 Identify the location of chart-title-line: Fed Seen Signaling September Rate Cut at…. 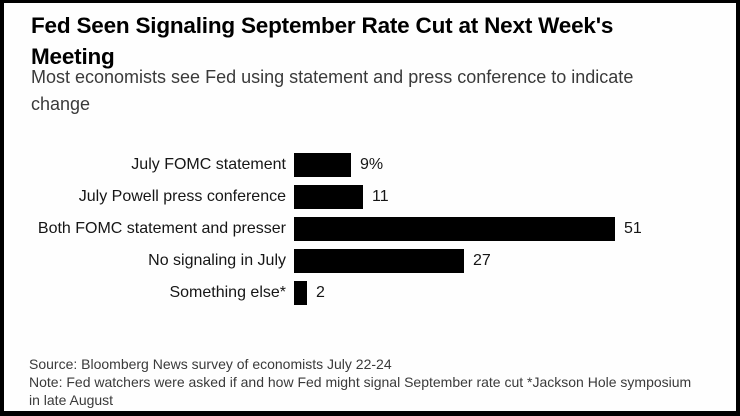
(322, 25).